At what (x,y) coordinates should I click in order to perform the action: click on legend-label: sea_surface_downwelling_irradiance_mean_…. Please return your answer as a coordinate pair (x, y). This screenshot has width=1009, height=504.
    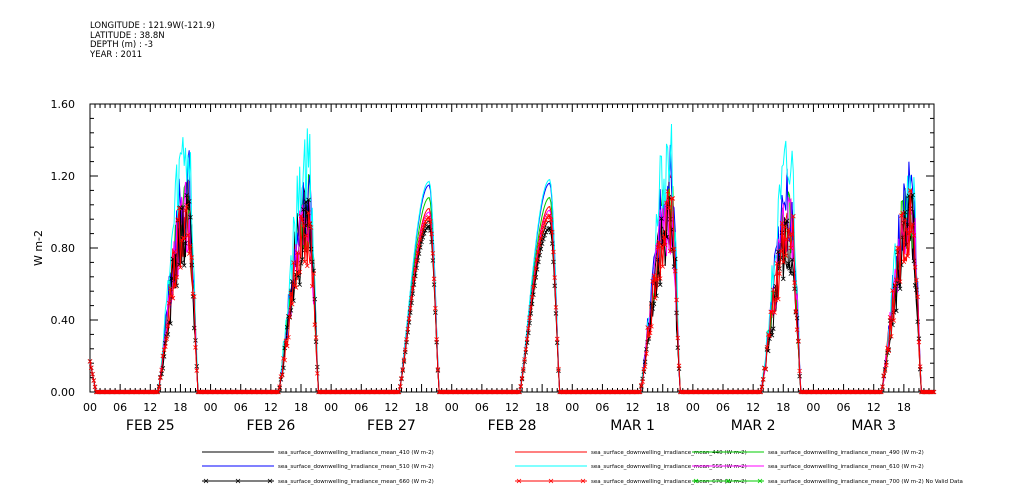
    Looking at the image, I should click on (846, 467).